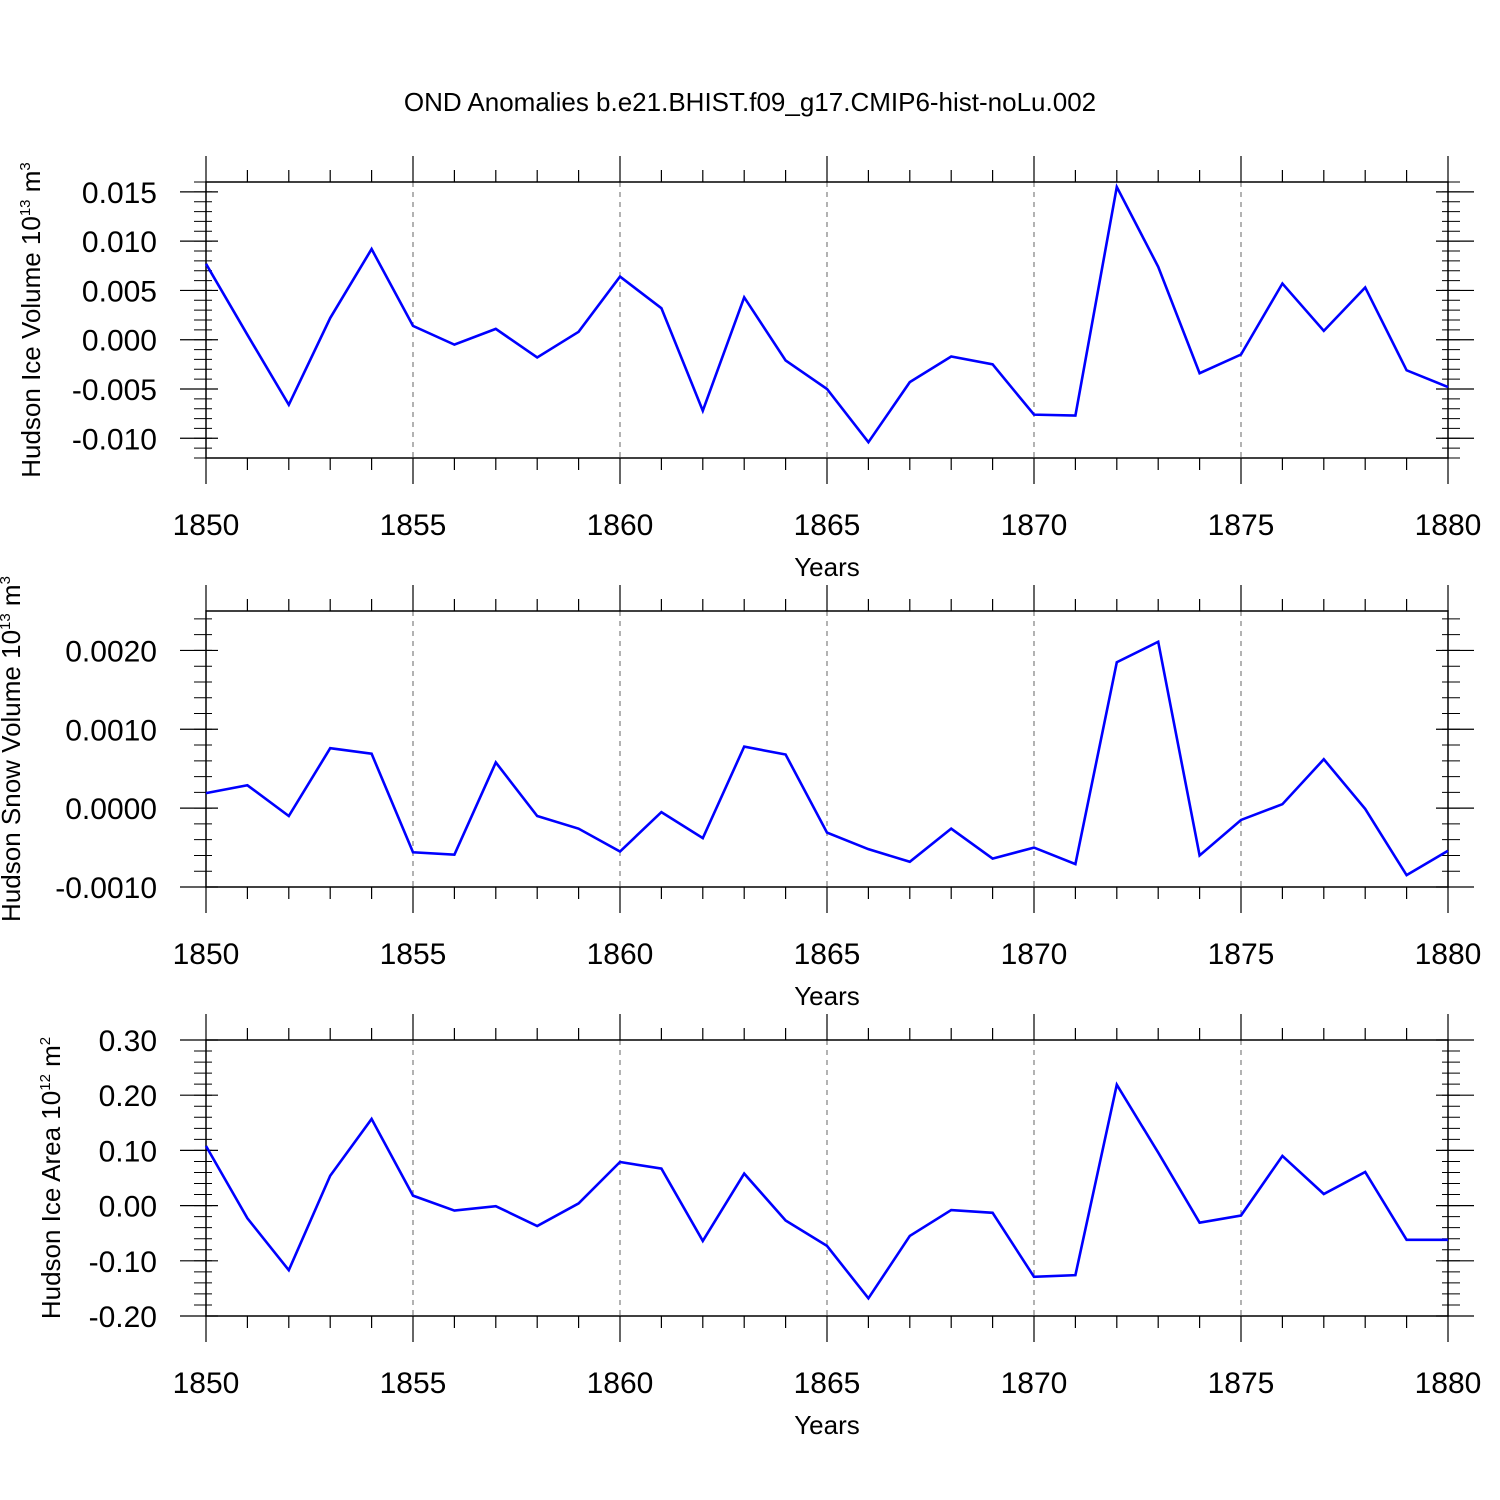 This screenshot has width=1500, height=1500. I want to click on y-tick-label: 0.0000, so click(111, 809).